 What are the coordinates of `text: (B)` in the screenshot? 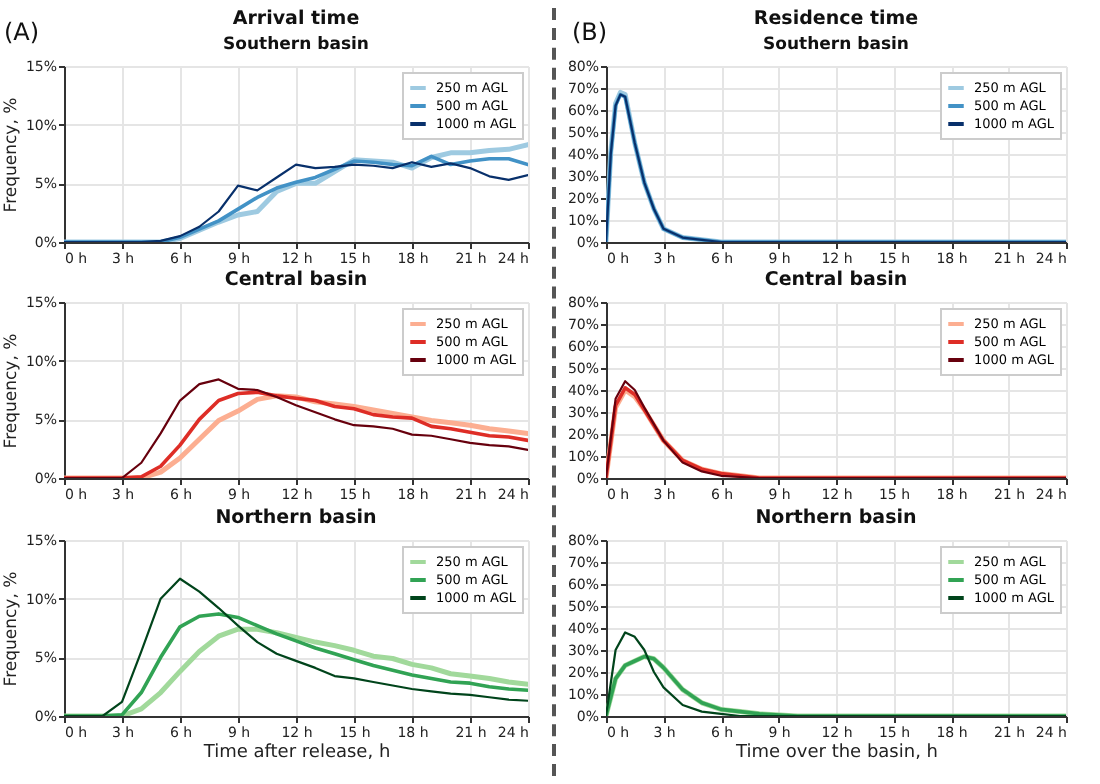 It's located at (590, 32).